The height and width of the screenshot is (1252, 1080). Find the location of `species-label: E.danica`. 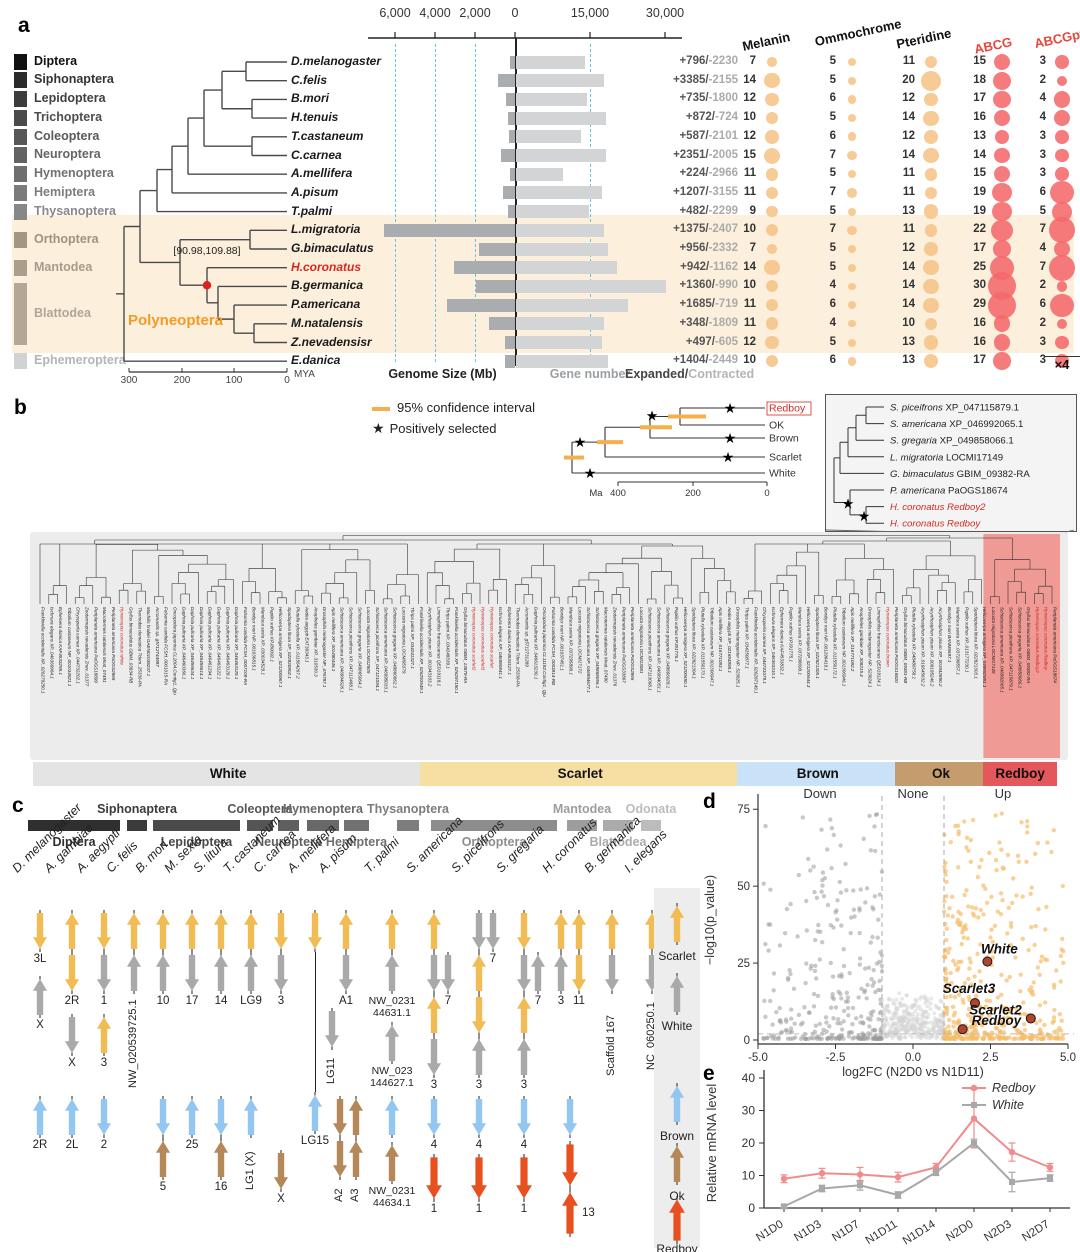

species-label: E.danica is located at coordinates (316, 360).